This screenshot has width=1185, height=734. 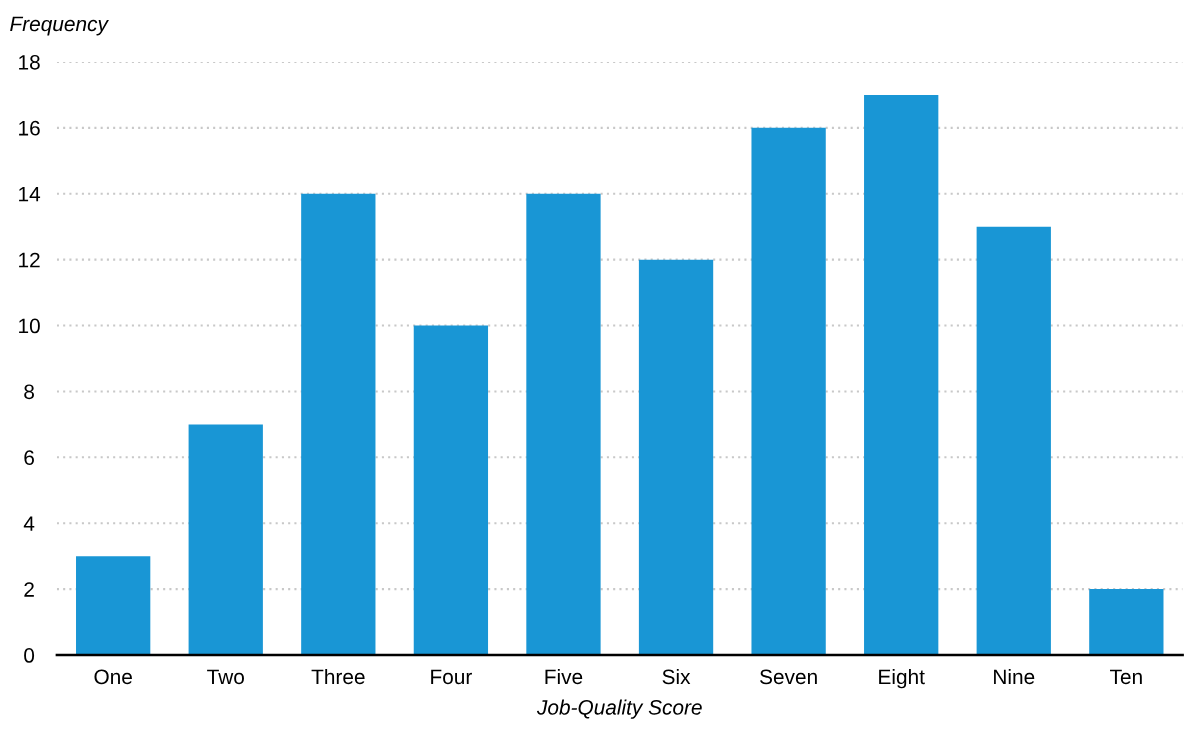 I want to click on x-tick-label: Ten, so click(x=1126, y=677).